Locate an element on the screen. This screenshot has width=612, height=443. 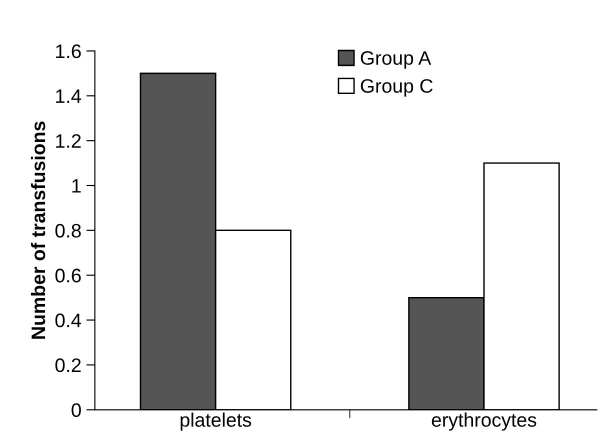
x-tick-label: platelets is located at coordinates (216, 421).